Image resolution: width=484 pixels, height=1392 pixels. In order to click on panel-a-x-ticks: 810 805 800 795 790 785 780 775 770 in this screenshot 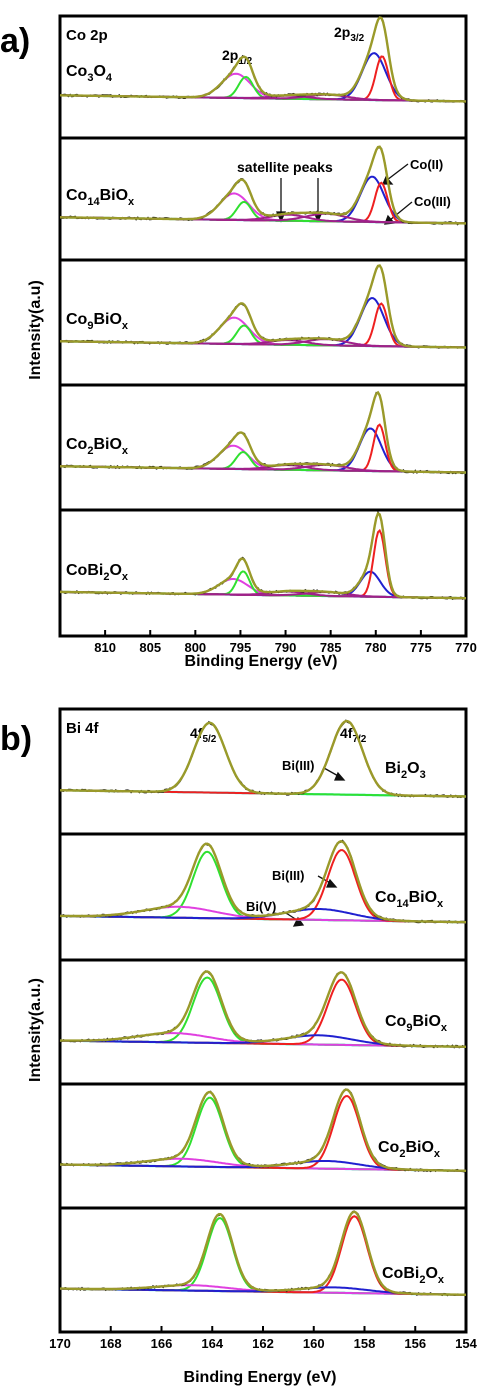, I will do `click(285, 642)`.